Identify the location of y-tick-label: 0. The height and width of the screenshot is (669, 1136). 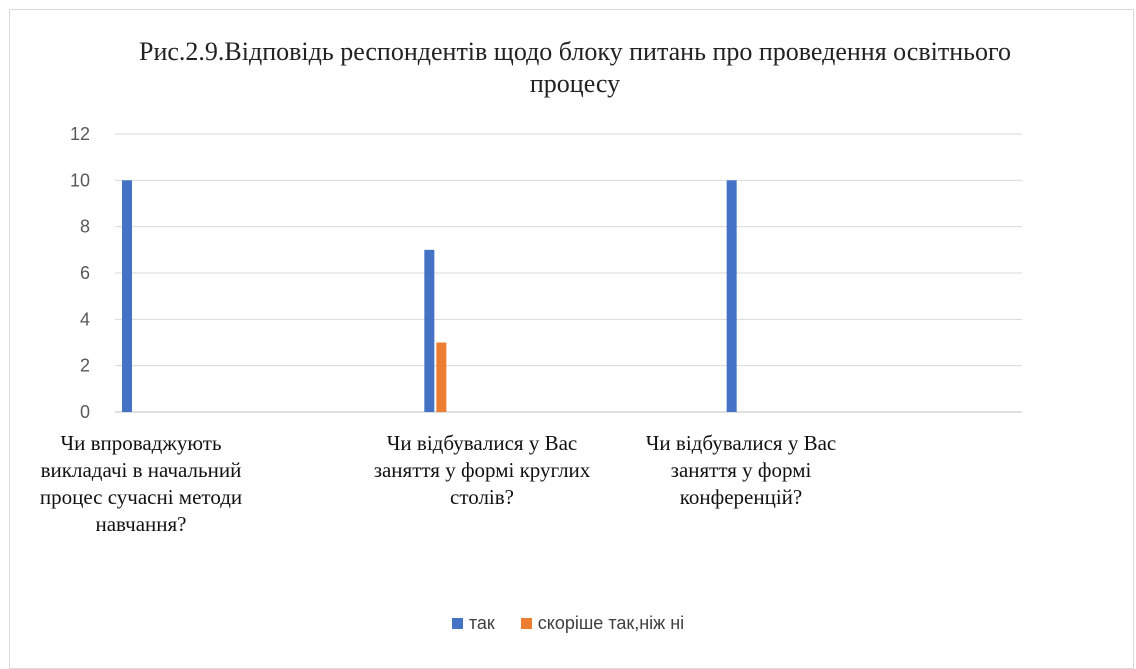
(85, 412).